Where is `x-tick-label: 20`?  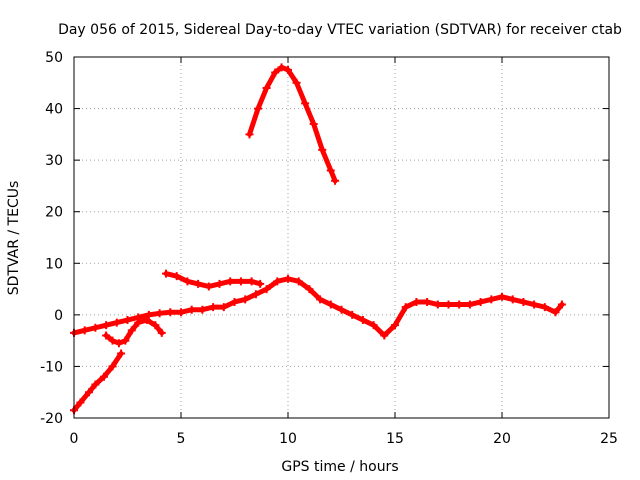 x-tick-label: 20 is located at coordinates (502, 439).